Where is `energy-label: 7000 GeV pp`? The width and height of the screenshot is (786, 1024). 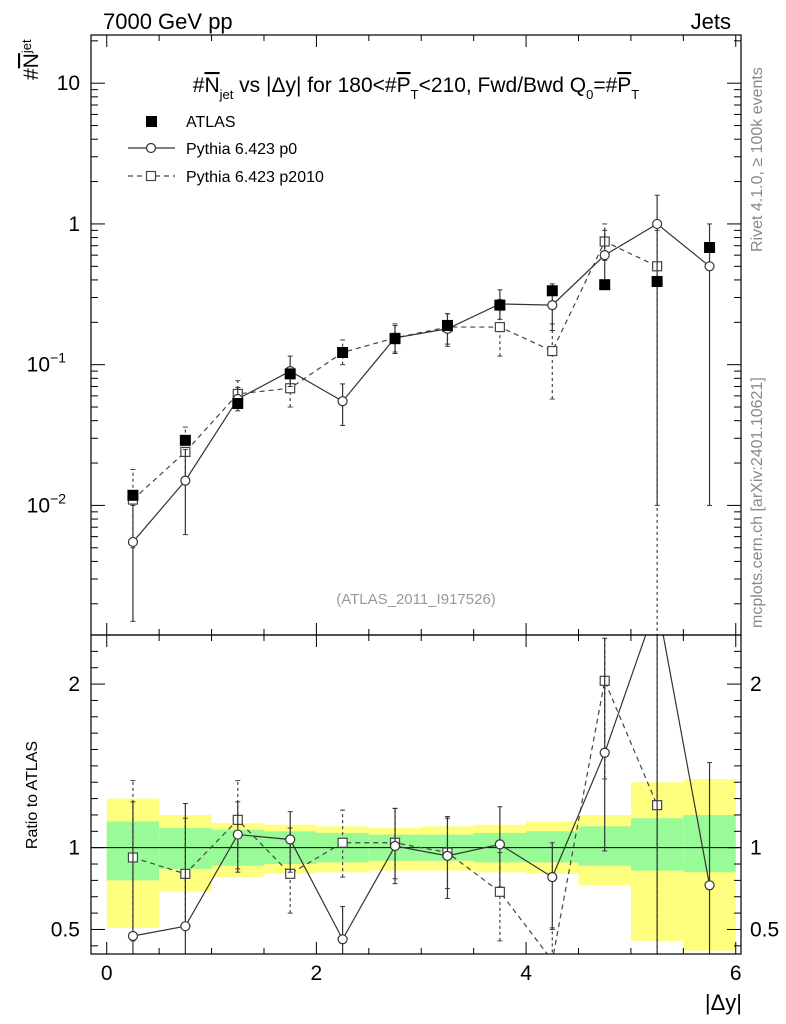
energy-label: 7000 GeV pp is located at coordinates (168, 21).